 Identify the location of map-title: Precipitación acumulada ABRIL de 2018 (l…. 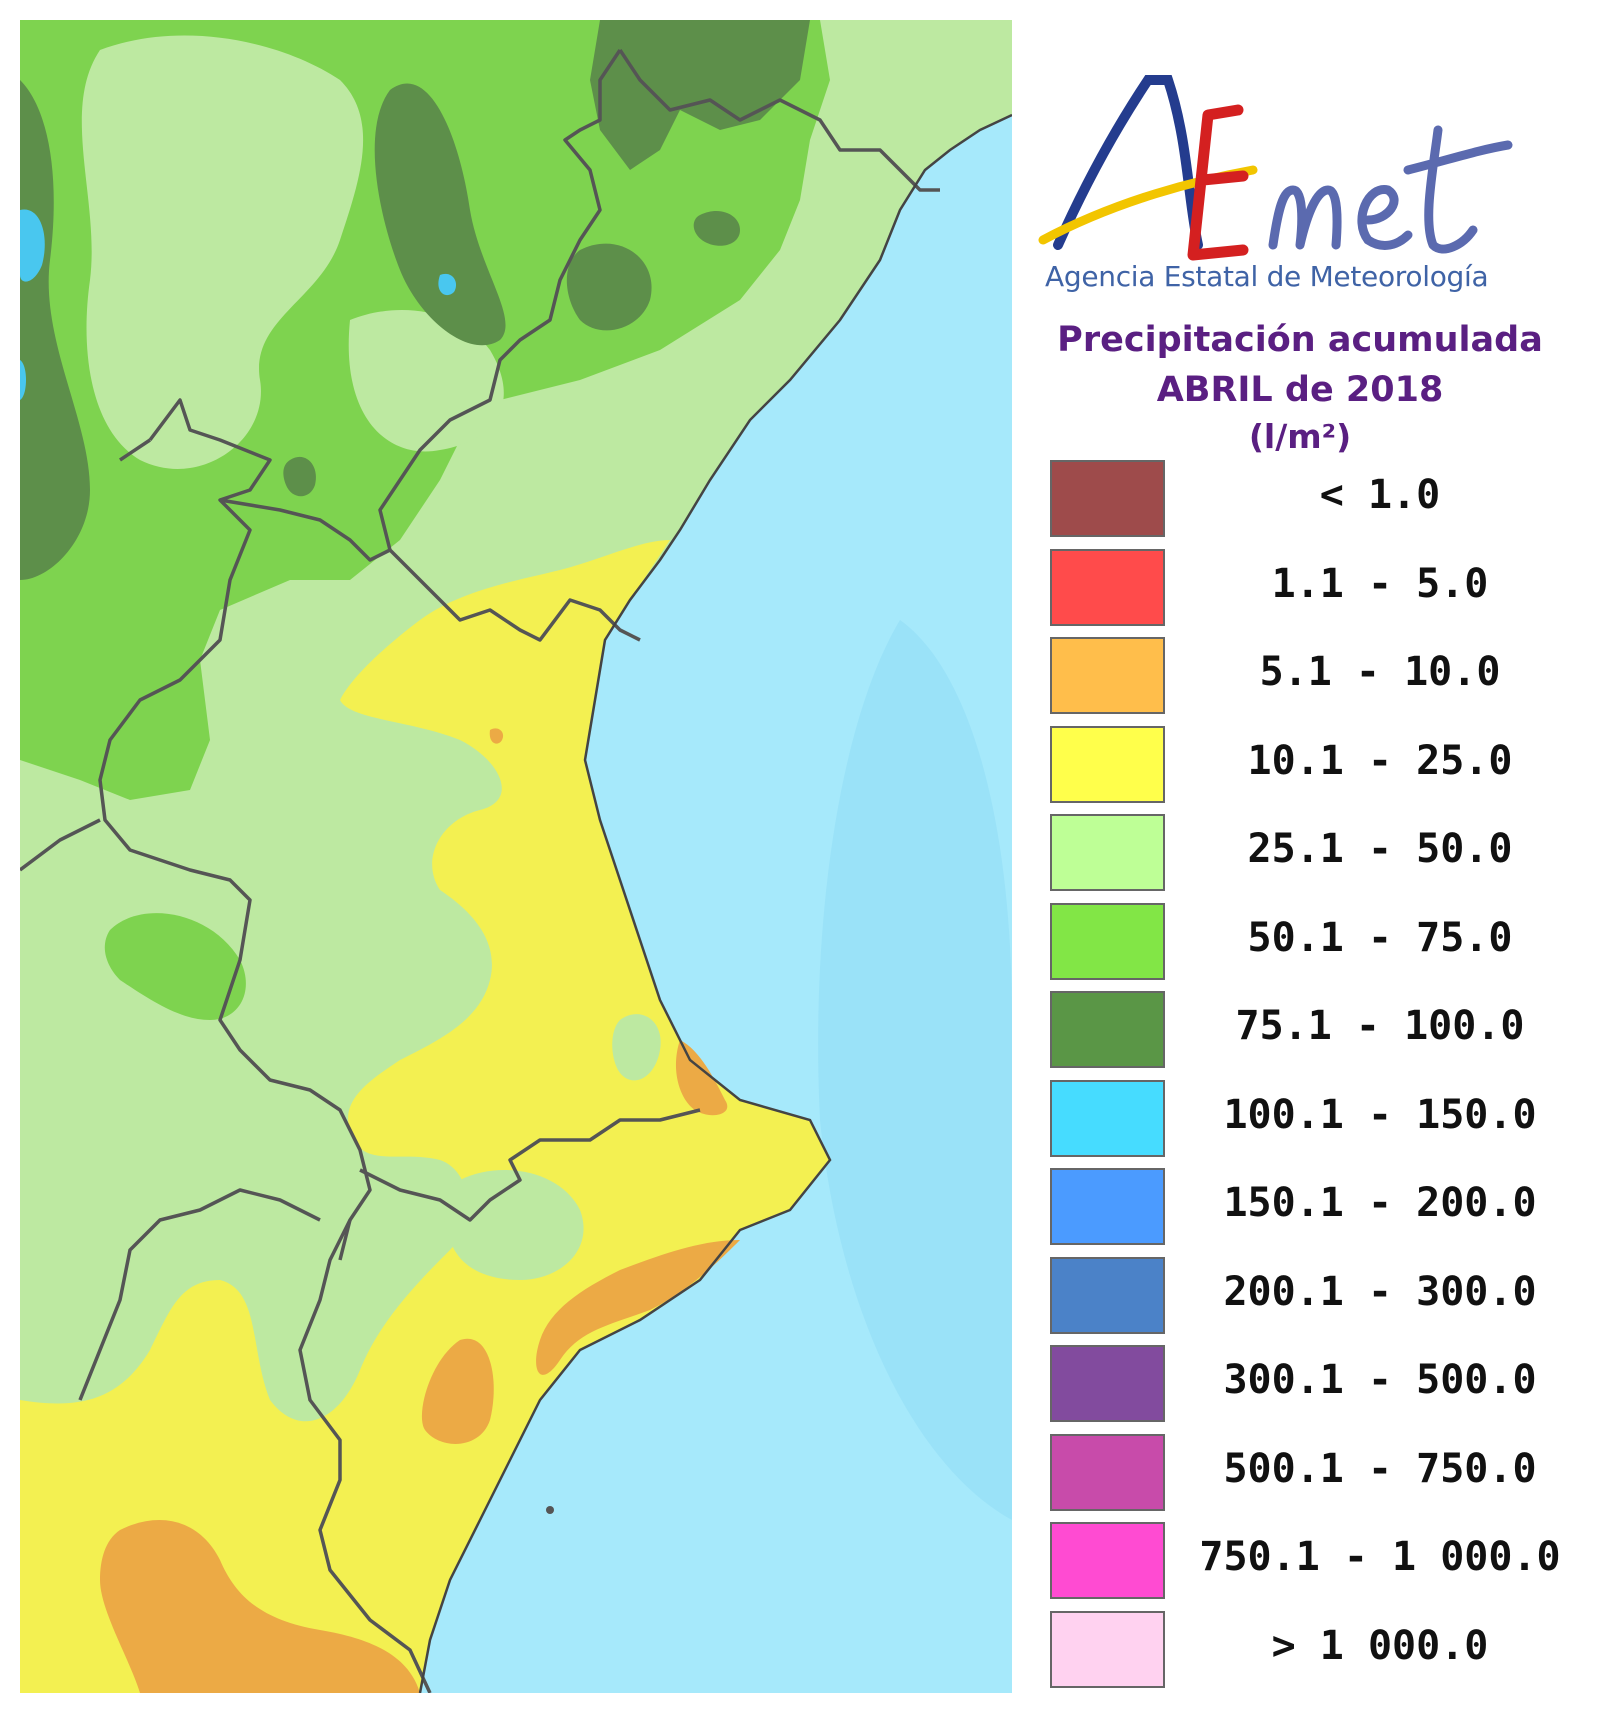
(1300, 387).